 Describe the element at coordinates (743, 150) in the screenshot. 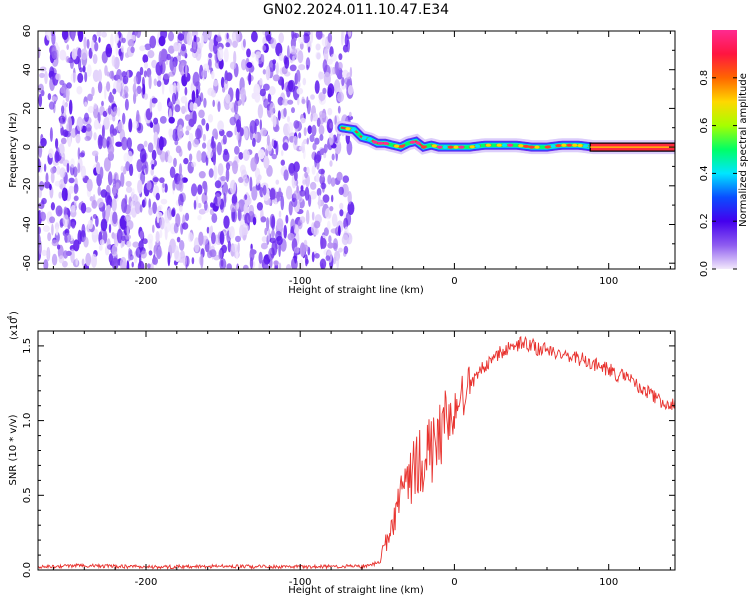

I see `colorbar-label: Normalized spectral amplitude` at that location.